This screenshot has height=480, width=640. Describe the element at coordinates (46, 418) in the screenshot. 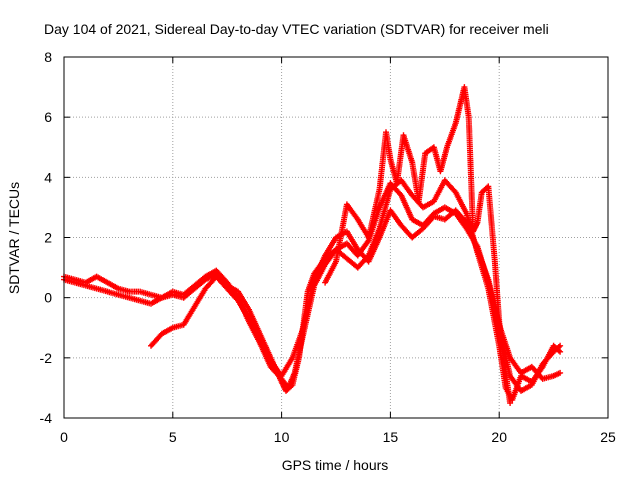

I see `y-tick-label: -4` at that location.